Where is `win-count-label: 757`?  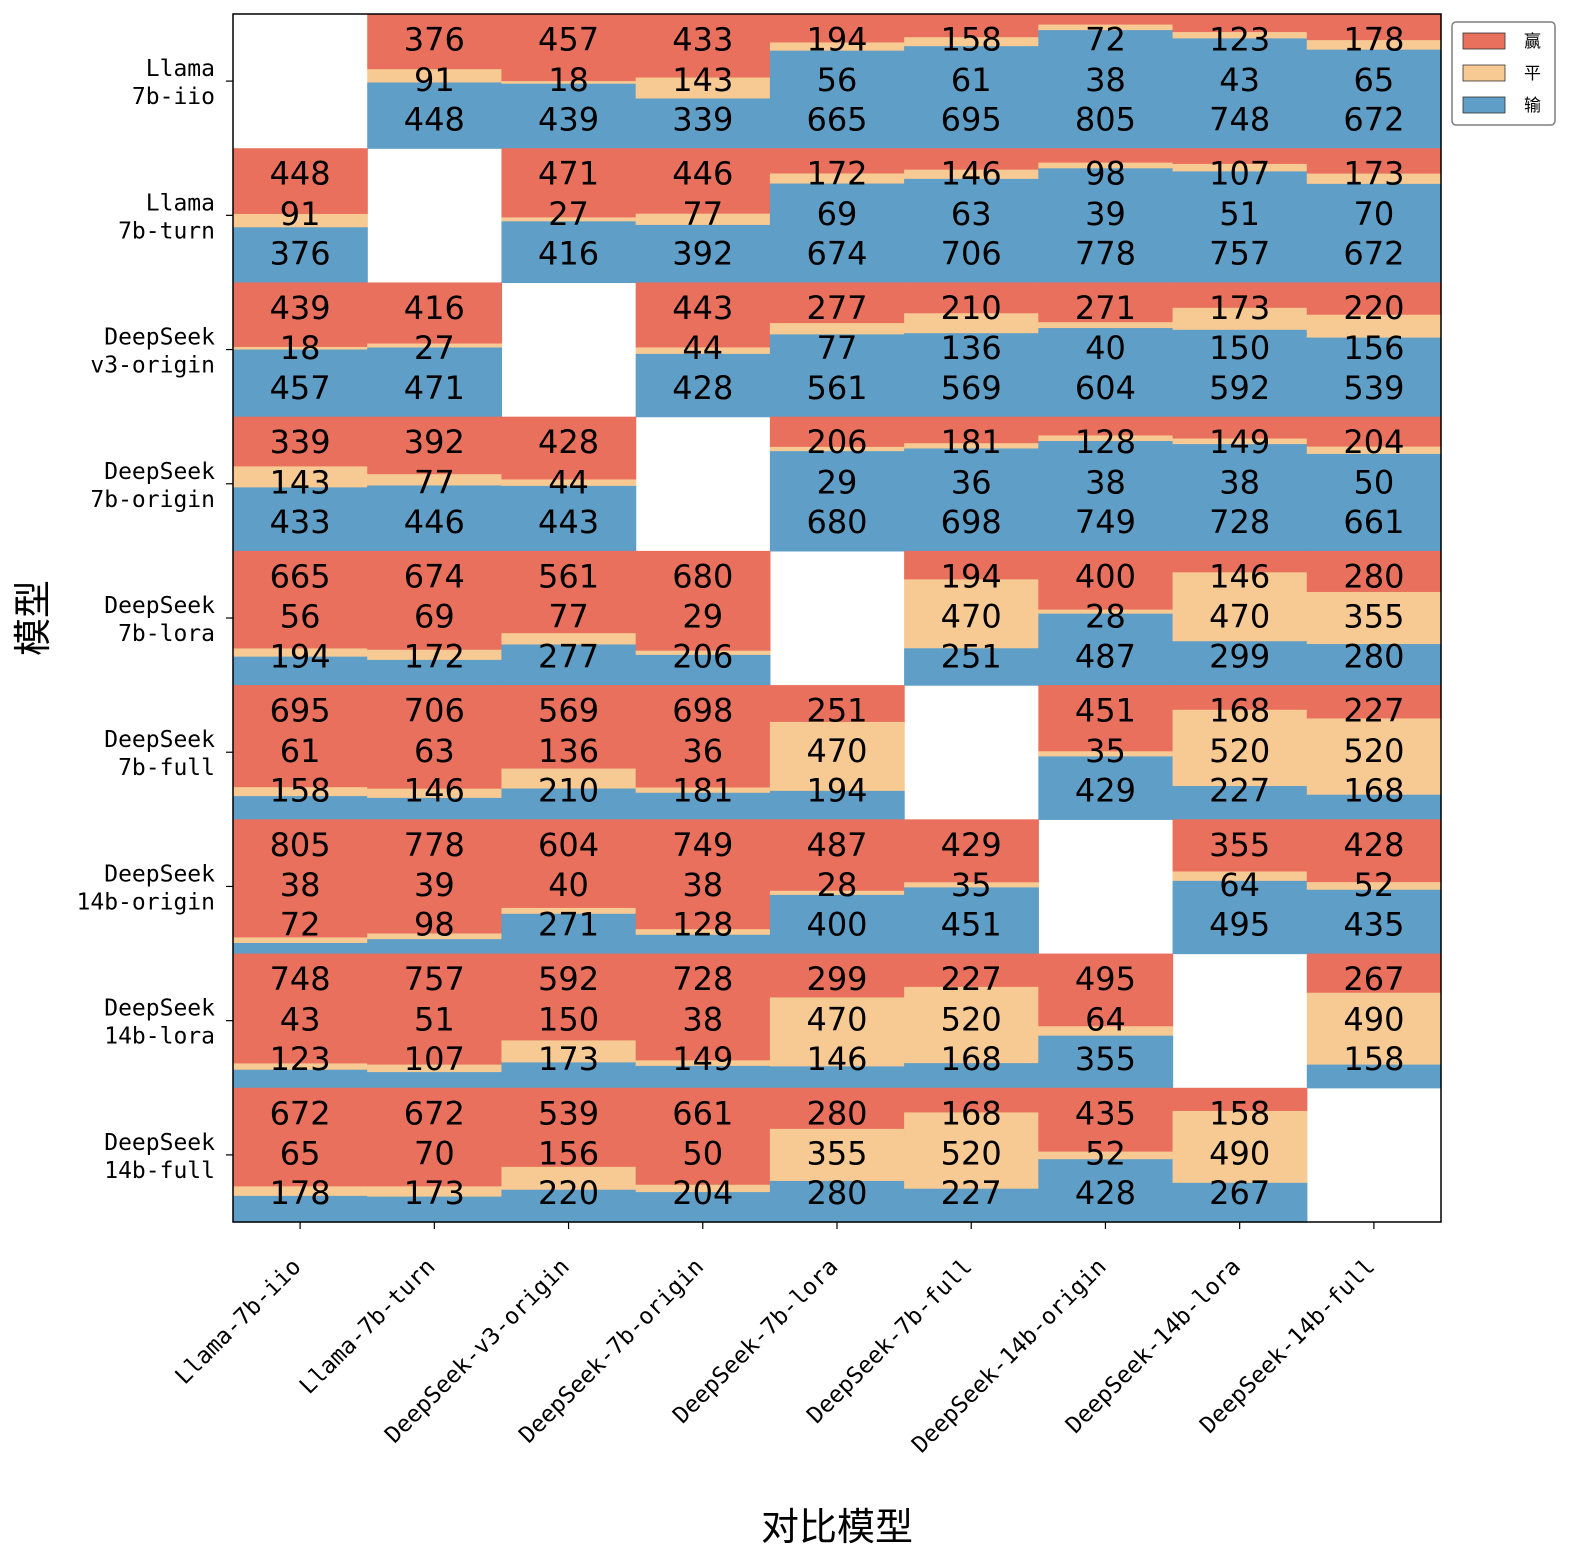
win-count-label: 757 is located at coordinates (434, 979).